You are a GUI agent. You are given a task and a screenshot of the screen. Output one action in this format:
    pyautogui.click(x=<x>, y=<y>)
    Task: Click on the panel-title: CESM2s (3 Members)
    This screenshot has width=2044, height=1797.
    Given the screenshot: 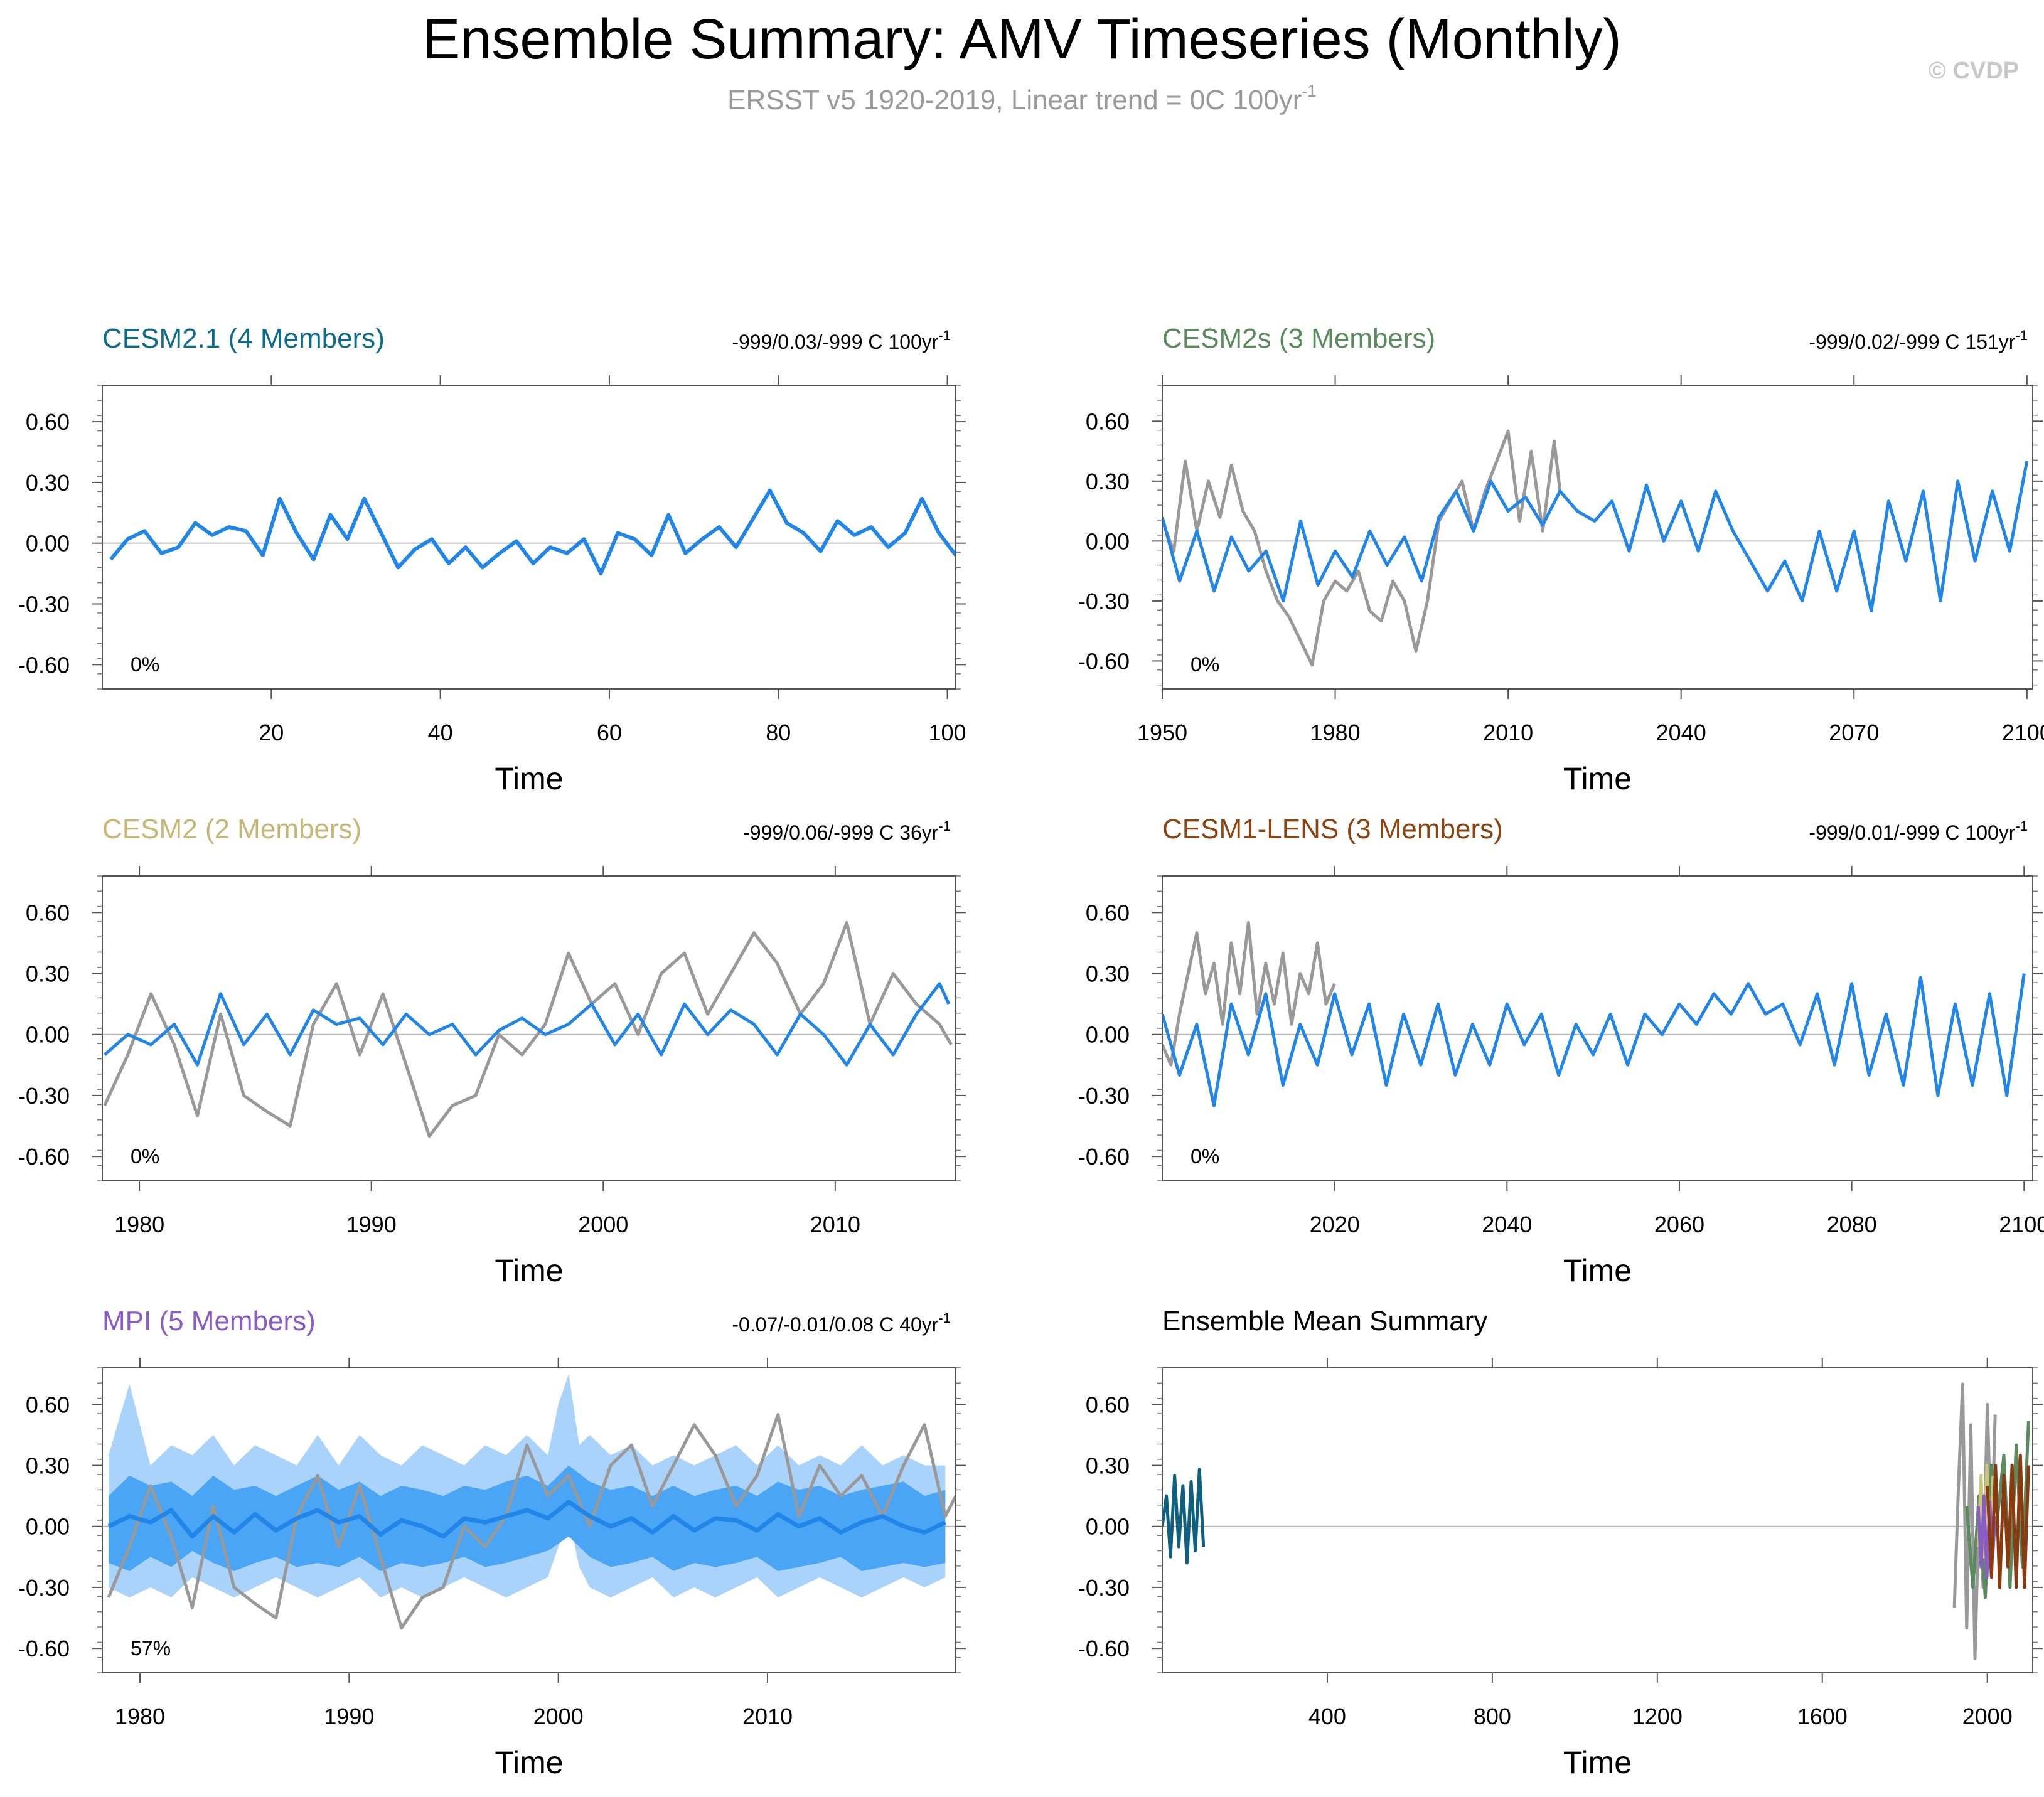 What is the action you would take?
    pyautogui.click(x=1299, y=338)
    